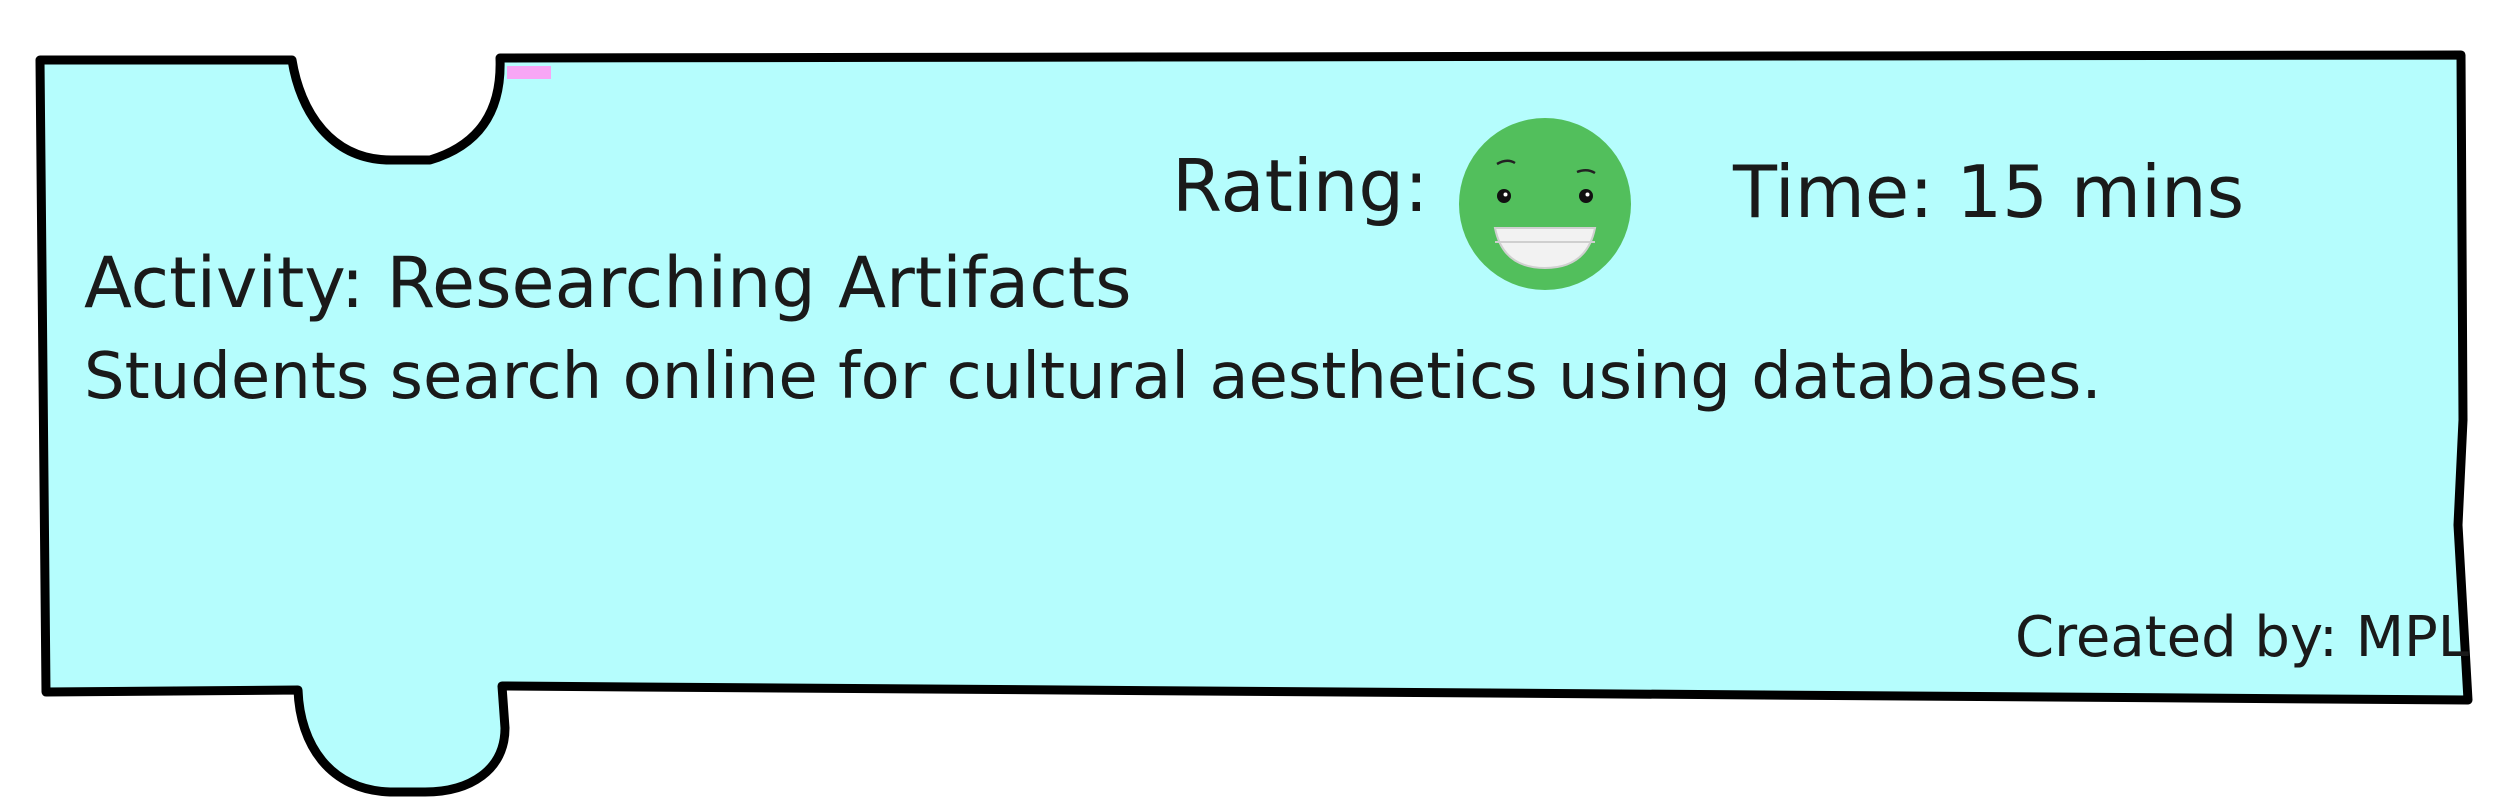 Image resolution: width=2509 pixels, height=800 pixels. Describe the element at coordinates (608, 283) in the screenshot. I see `activity-title: Activity: Researching Artifacts` at that location.